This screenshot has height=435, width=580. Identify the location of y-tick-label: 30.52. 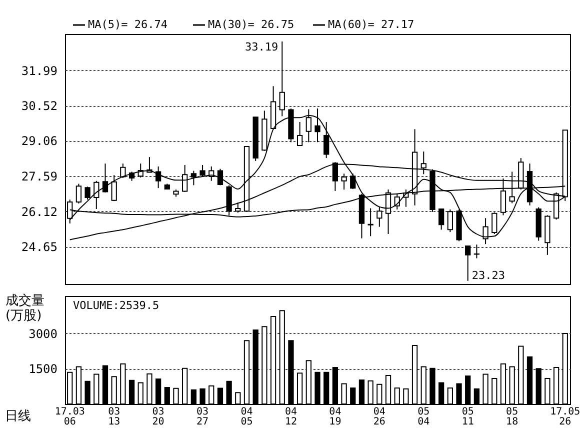
(39, 106).